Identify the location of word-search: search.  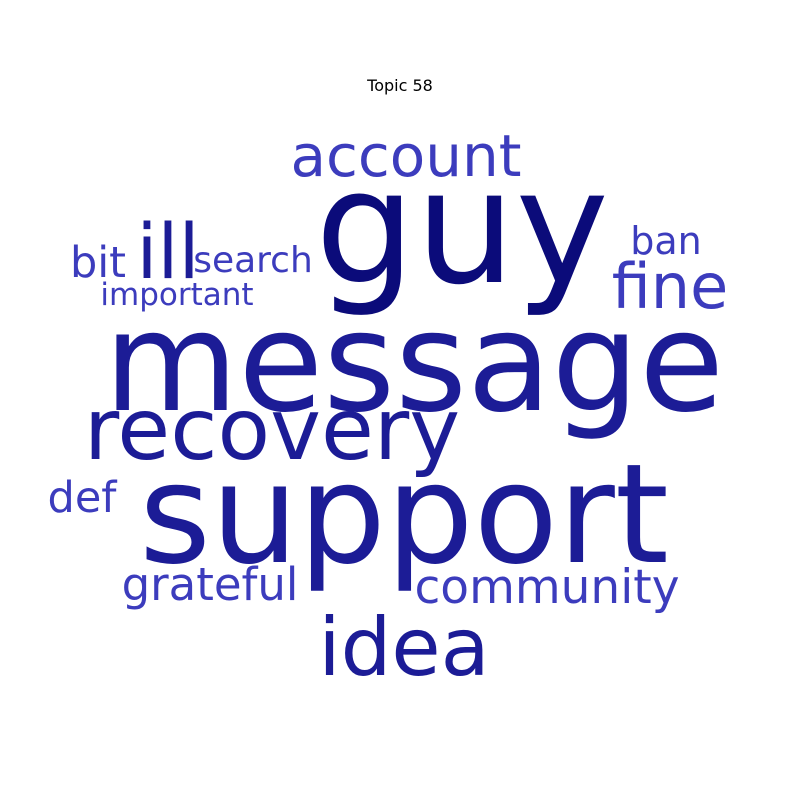
(253, 260).